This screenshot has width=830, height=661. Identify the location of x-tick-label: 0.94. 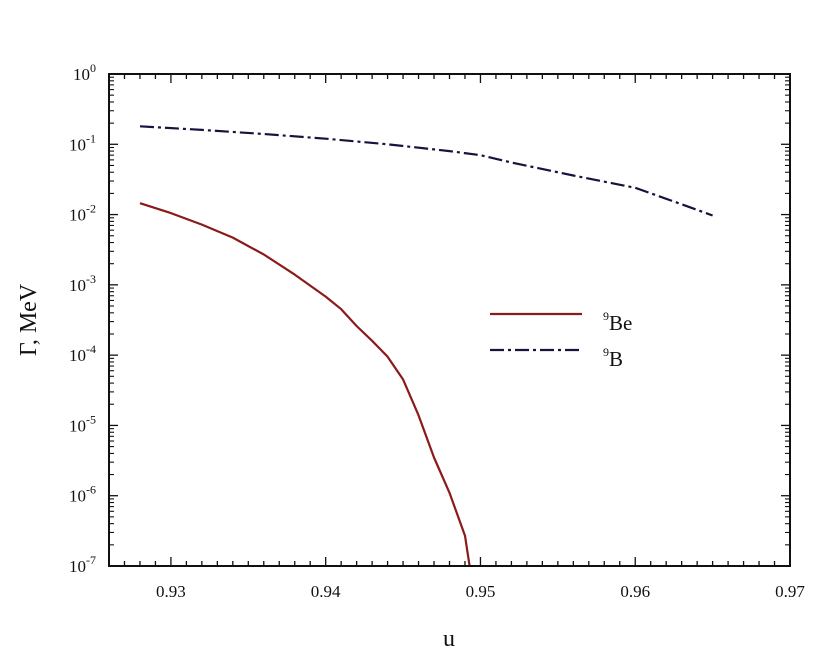
(326, 591).